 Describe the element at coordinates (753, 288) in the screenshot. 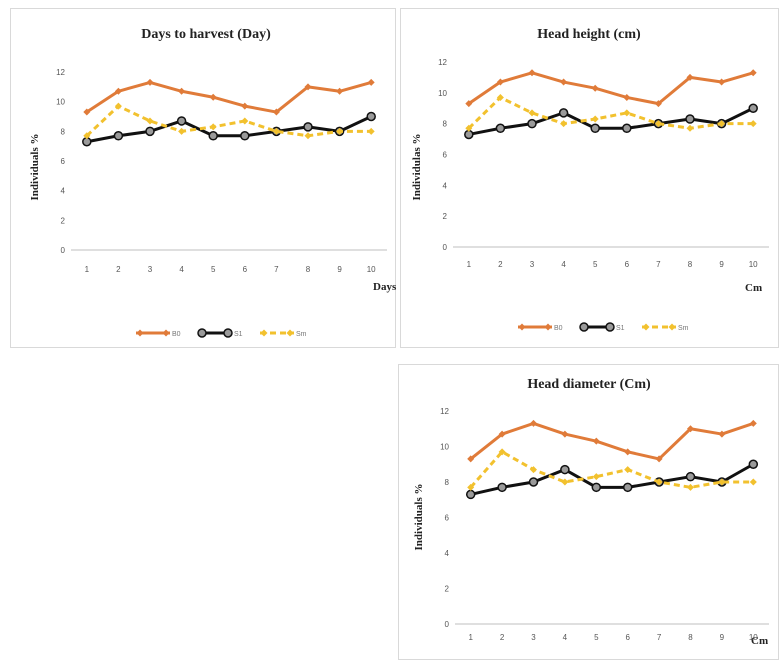

I see `x-axis-label: Cm` at that location.